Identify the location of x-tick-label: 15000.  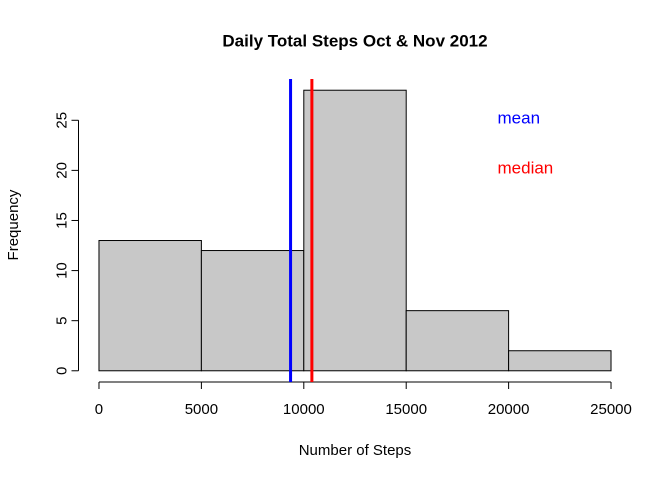
(406, 409).